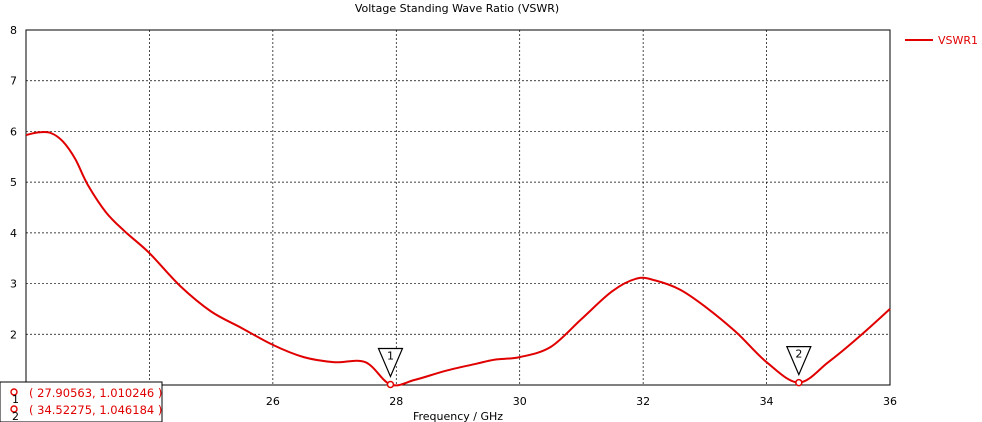 The image size is (982, 422). I want to click on y-tick-label-7: 7, so click(13, 81).